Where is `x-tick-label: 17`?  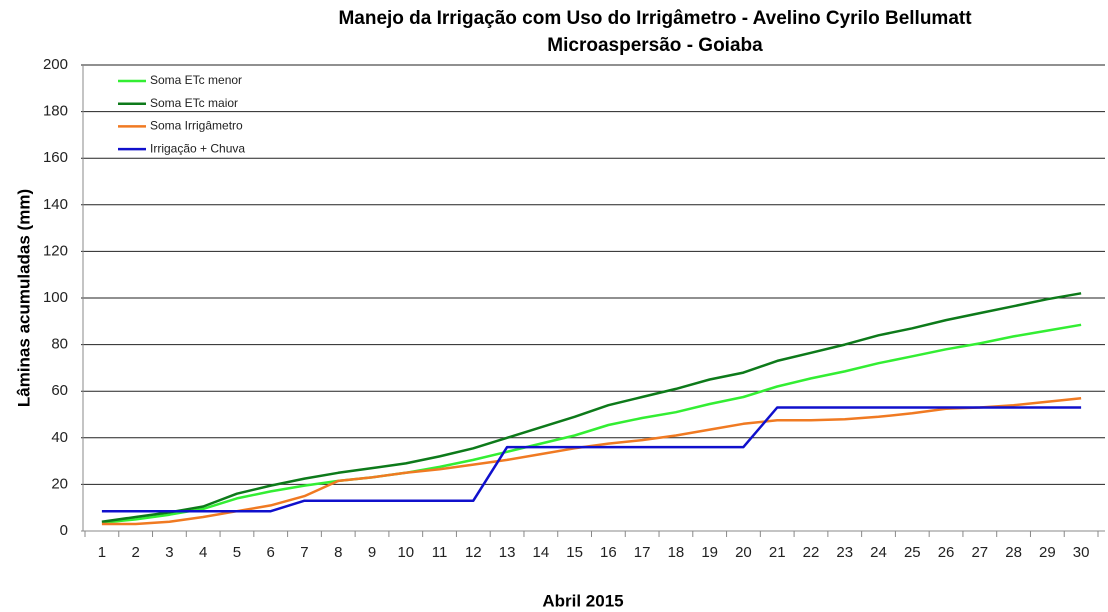 x-tick-label: 17 is located at coordinates (642, 552).